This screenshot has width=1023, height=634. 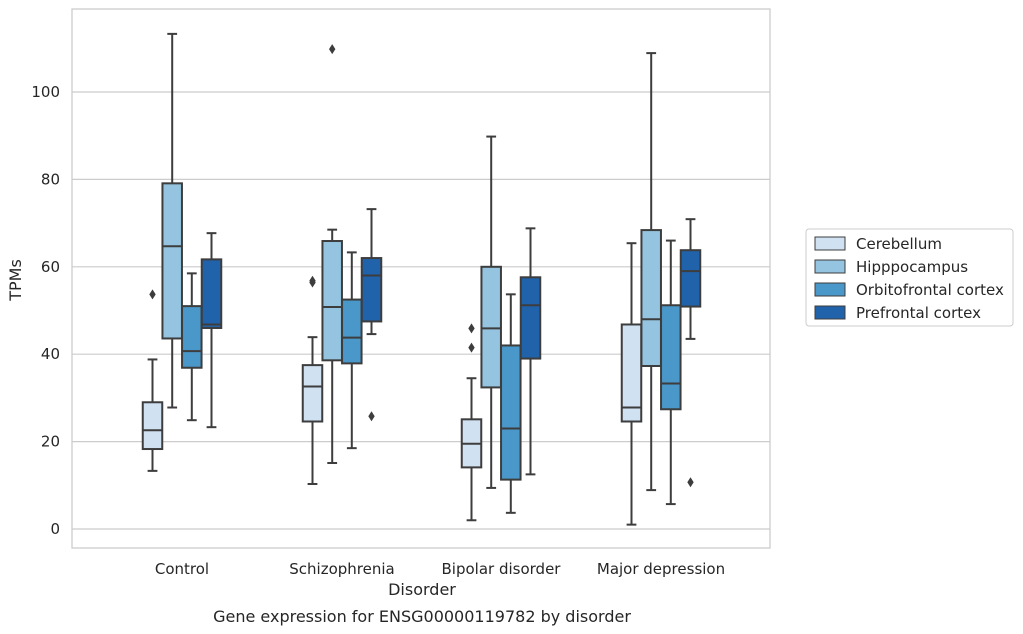 What do you see at coordinates (341, 569) in the screenshot?
I see `x-tick-label: Schizophrenia` at bounding box center [341, 569].